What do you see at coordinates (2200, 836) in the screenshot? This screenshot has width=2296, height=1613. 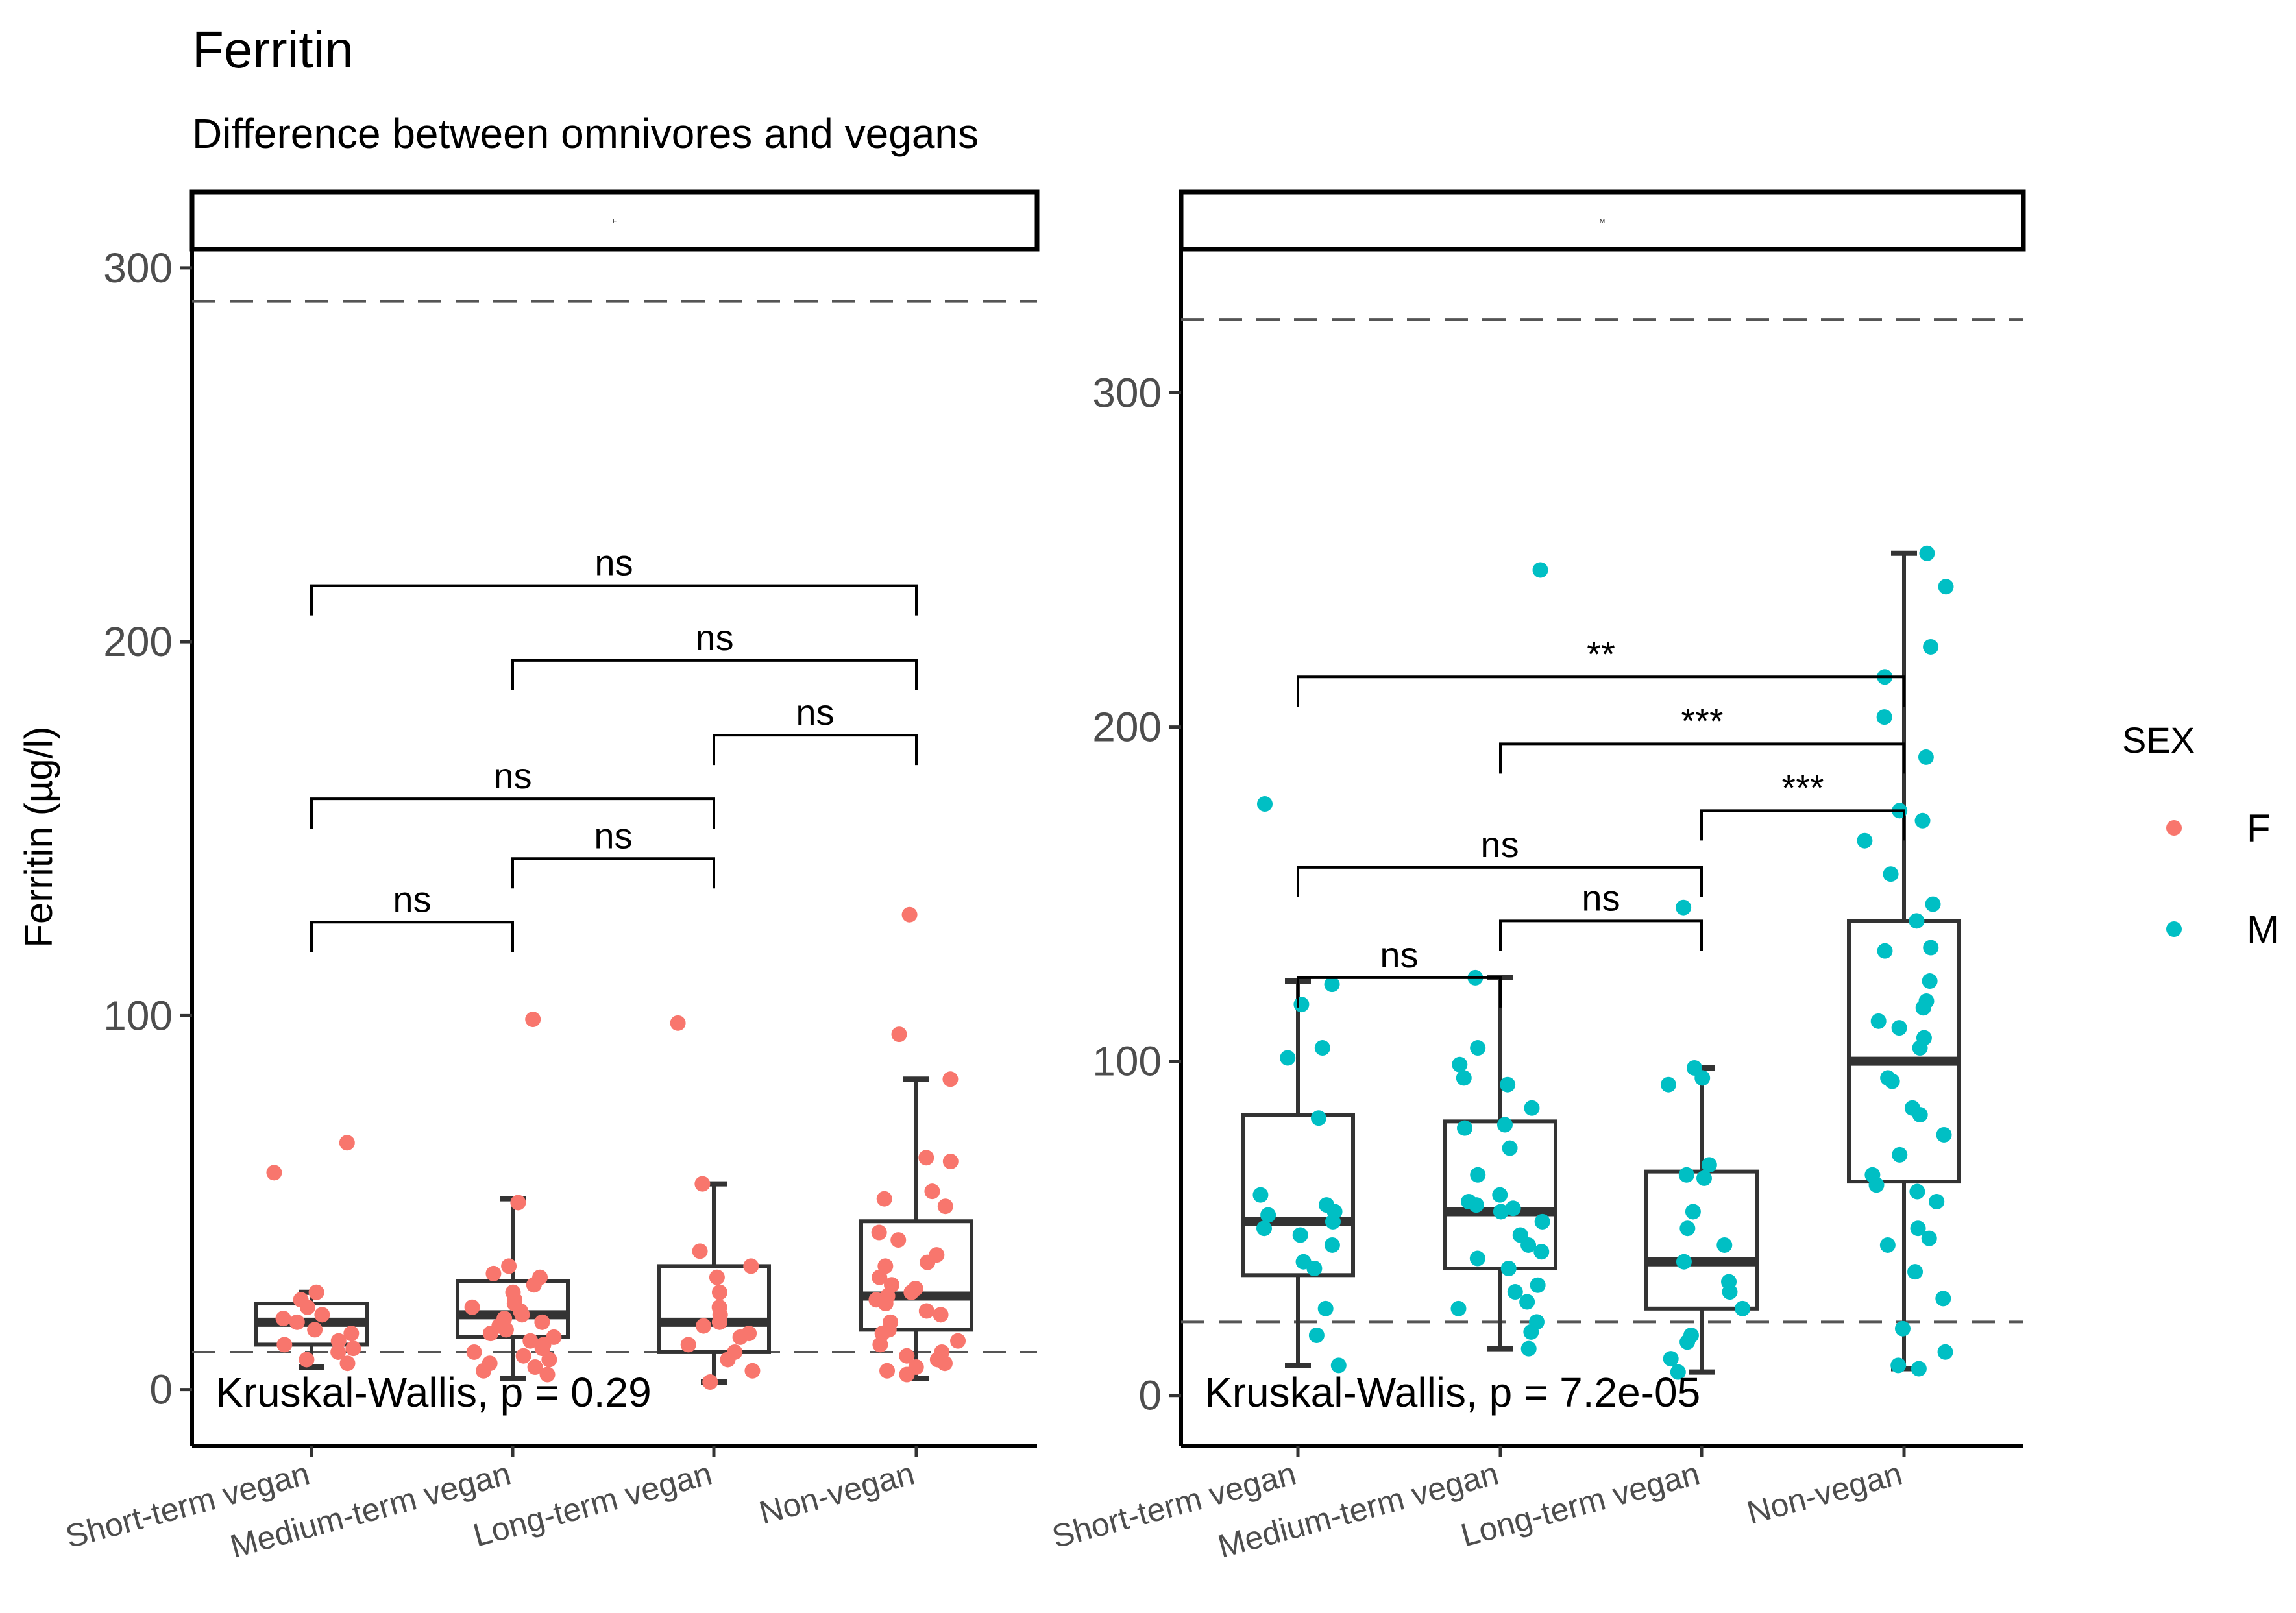 I see `legend: SEX F M` at bounding box center [2200, 836].